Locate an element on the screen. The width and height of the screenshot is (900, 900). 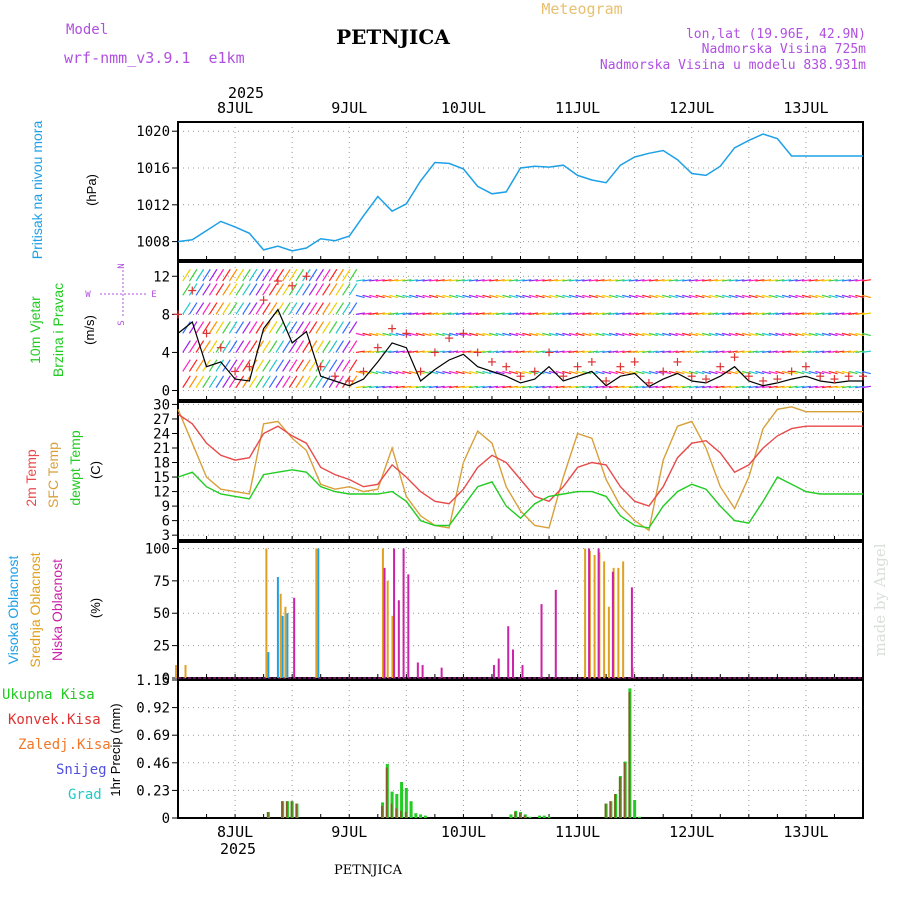
y-tick-label: 0 is located at coordinates (166, 391).